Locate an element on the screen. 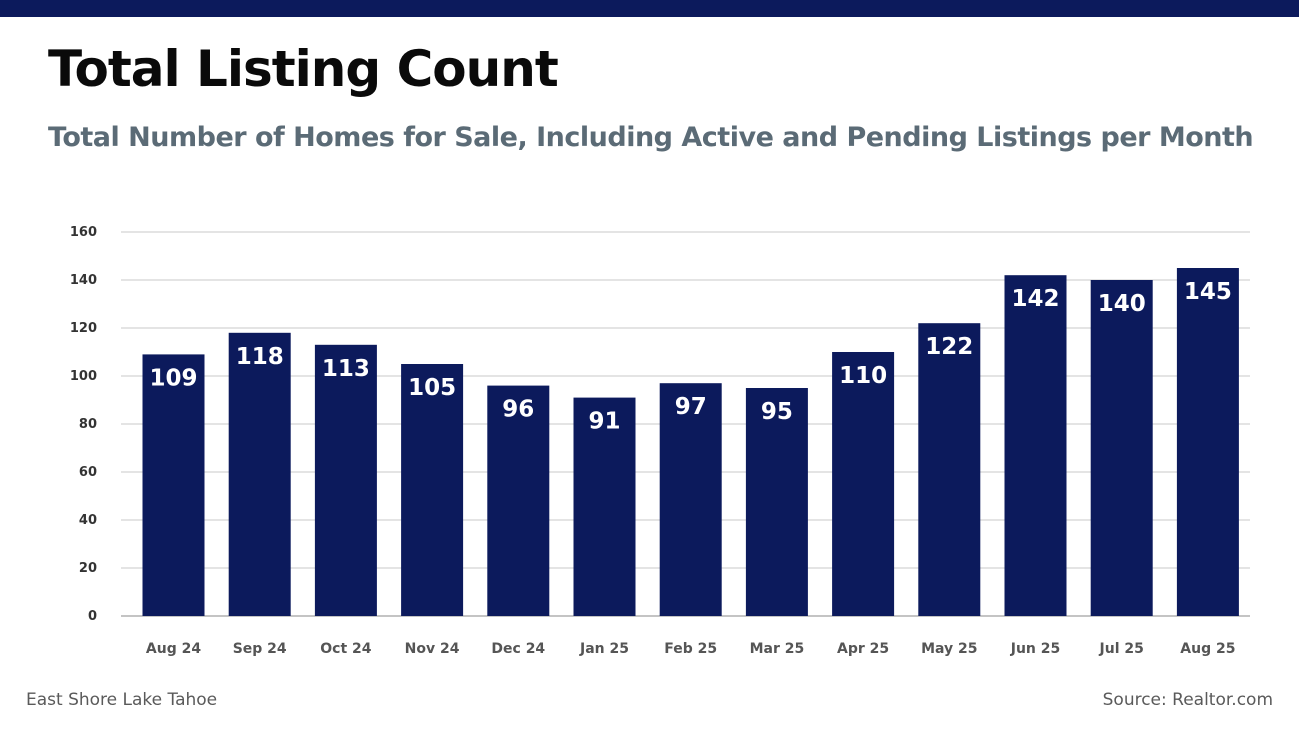 The height and width of the screenshot is (730, 1299). page-title: Total Listing Count is located at coordinates (303, 69).